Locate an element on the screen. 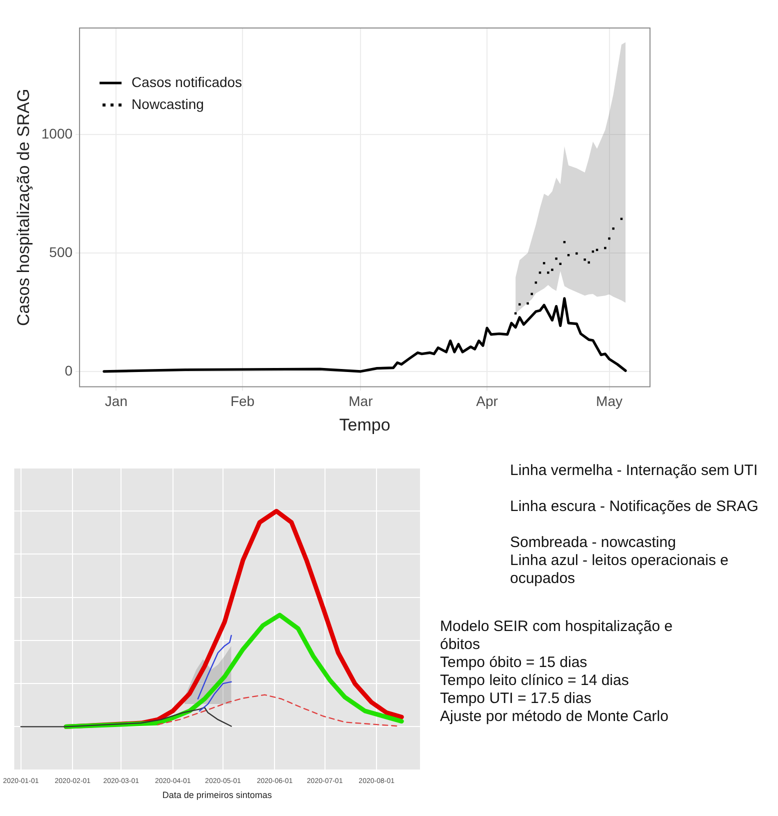 Image resolution: width=778 pixels, height=816 pixels. text: Modelo SEIR com hospitalização e óbitos is located at coordinates (557, 636).